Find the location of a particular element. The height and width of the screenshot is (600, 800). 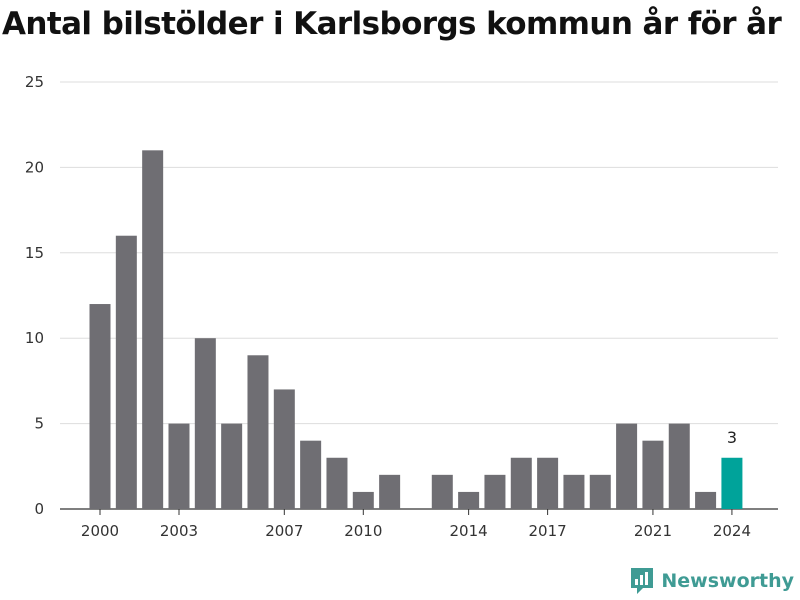

bar-2014 is located at coordinates (469, 500).